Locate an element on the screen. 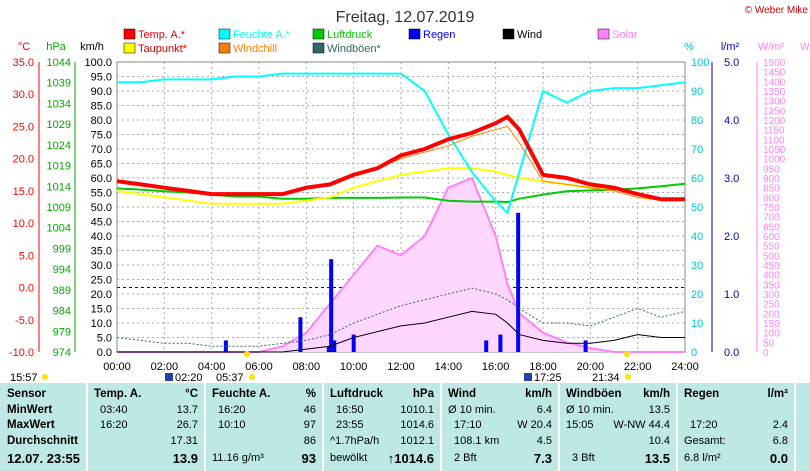 This screenshot has height=471, width=810. pressure-tick: 1039 is located at coordinates (59, 84).